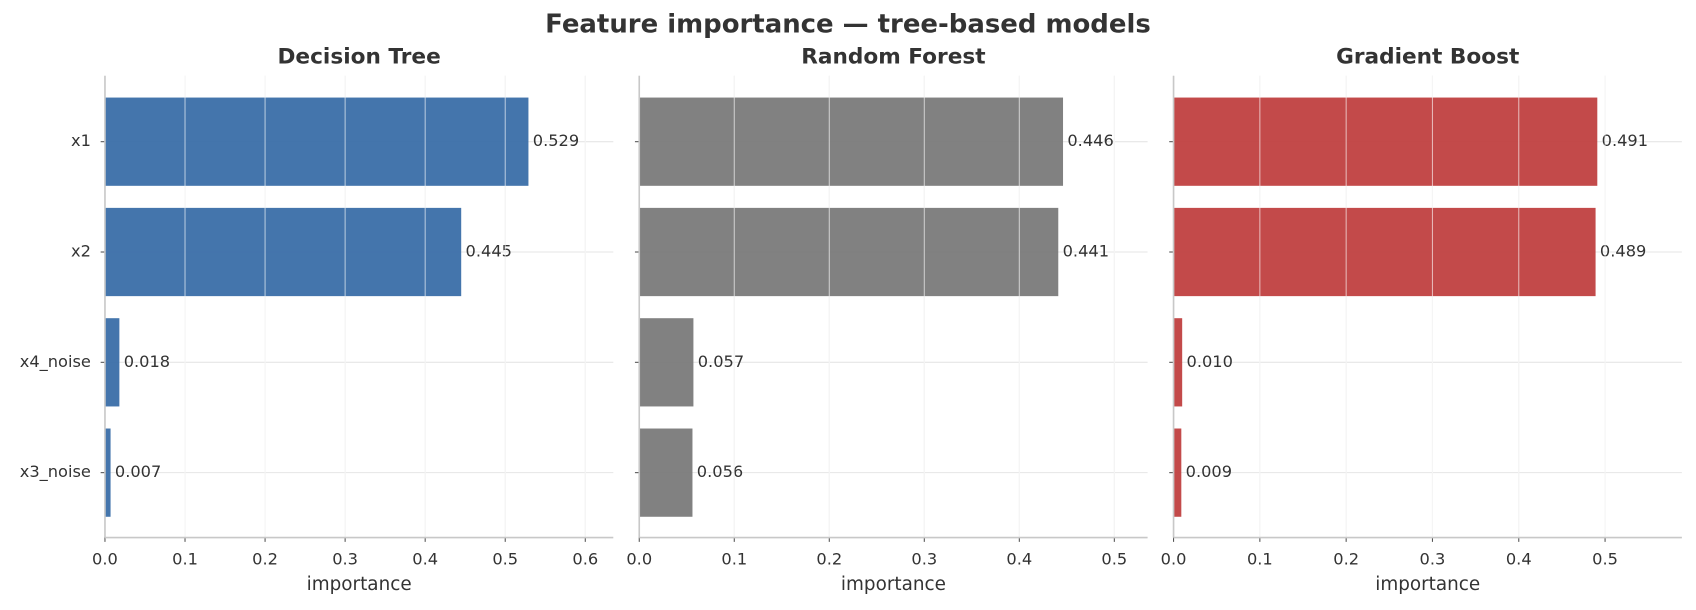  Describe the element at coordinates (1623, 251) in the screenshot. I see `value-label: 0.489` at that location.